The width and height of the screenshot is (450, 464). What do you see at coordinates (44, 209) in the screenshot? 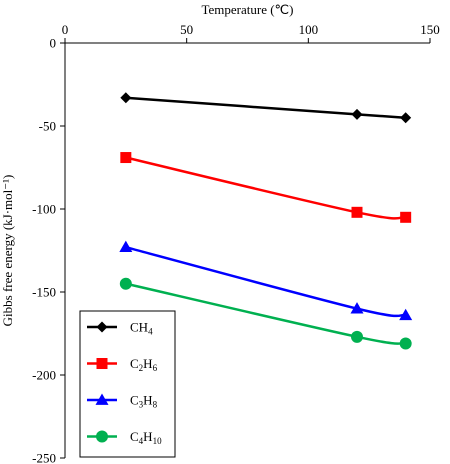
I see `y-tick-label: -100` at bounding box center [44, 209].